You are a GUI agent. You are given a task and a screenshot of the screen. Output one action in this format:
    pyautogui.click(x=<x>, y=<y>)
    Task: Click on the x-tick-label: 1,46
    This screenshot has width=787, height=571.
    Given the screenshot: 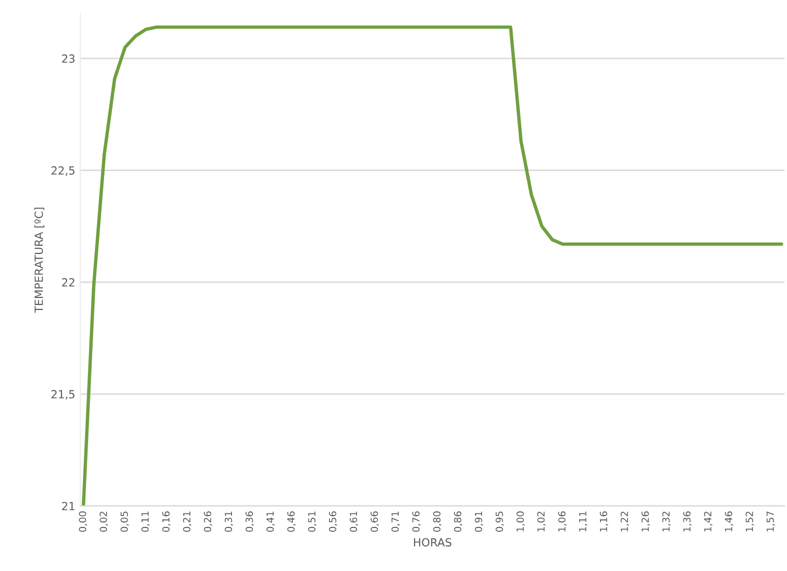 What is the action you would take?
    pyautogui.click(x=729, y=521)
    